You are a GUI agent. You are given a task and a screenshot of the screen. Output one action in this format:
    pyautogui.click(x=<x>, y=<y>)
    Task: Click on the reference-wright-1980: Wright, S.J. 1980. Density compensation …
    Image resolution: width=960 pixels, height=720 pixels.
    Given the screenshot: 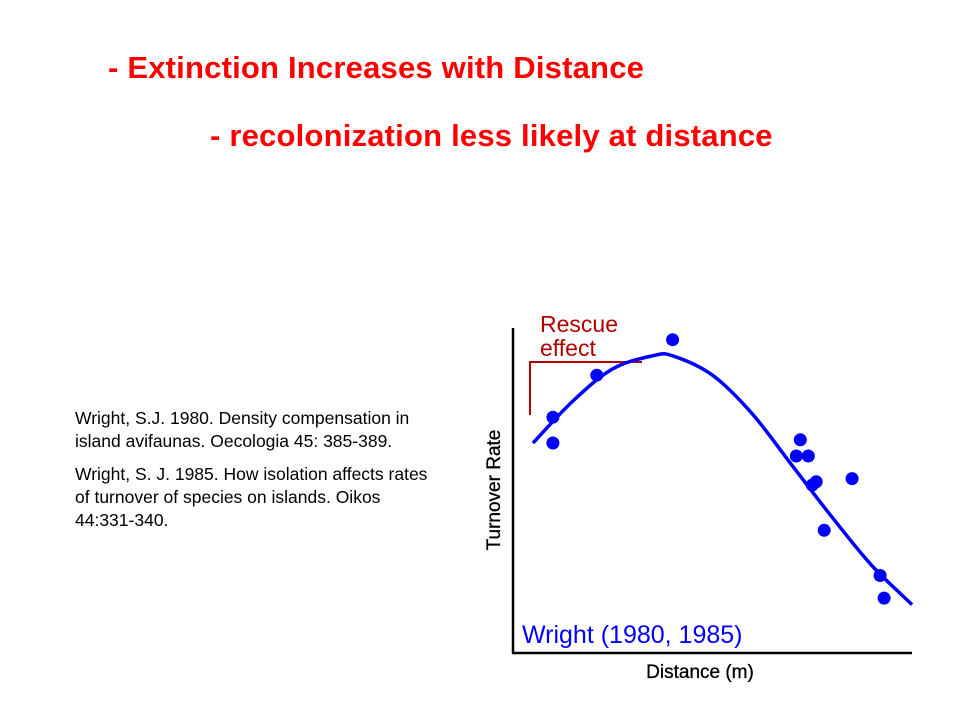 What is the action you would take?
    pyautogui.click(x=242, y=429)
    